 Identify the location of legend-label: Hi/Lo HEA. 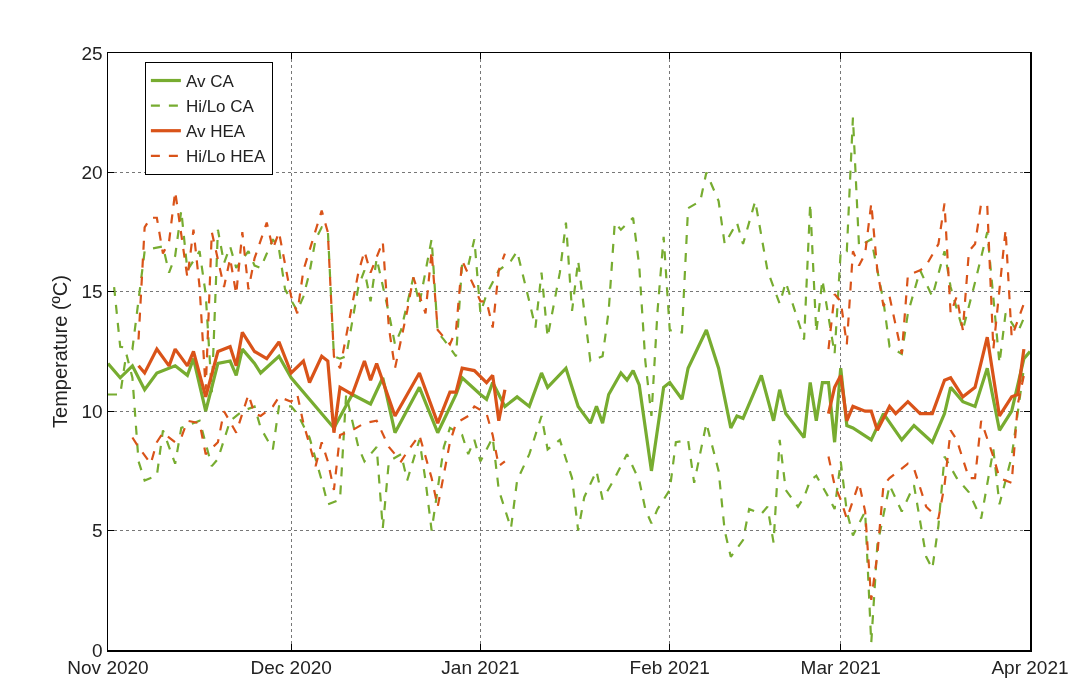
(225, 157).